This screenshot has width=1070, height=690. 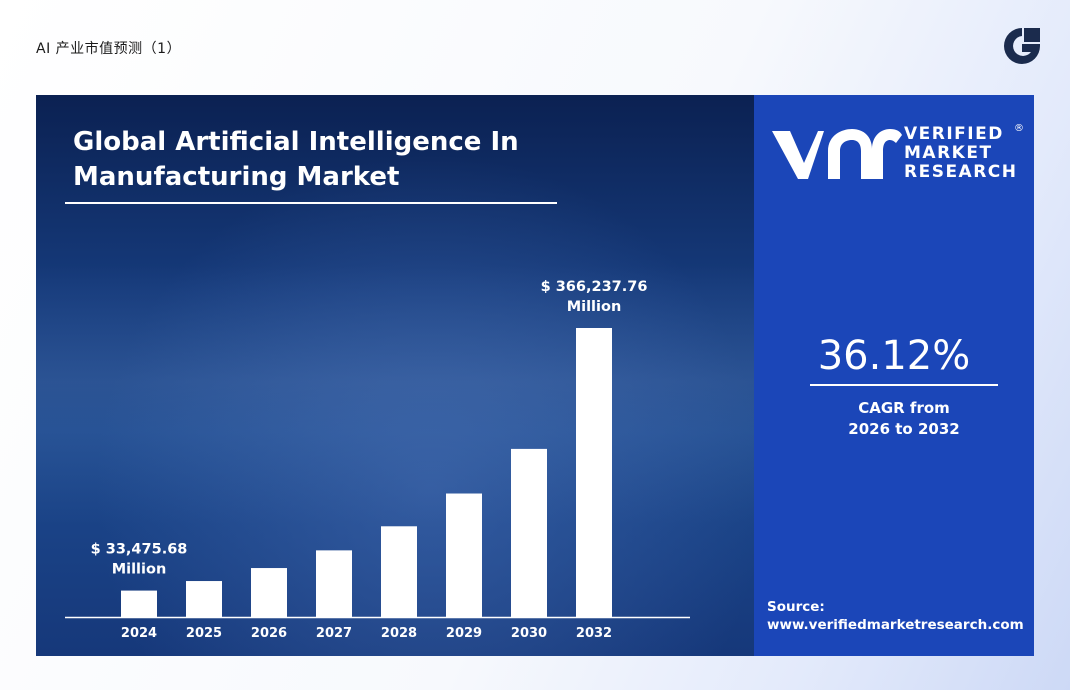 What do you see at coordinates (399, 571) in the screenshot?
I see `bar-2028` at bounding box center [399, 571].